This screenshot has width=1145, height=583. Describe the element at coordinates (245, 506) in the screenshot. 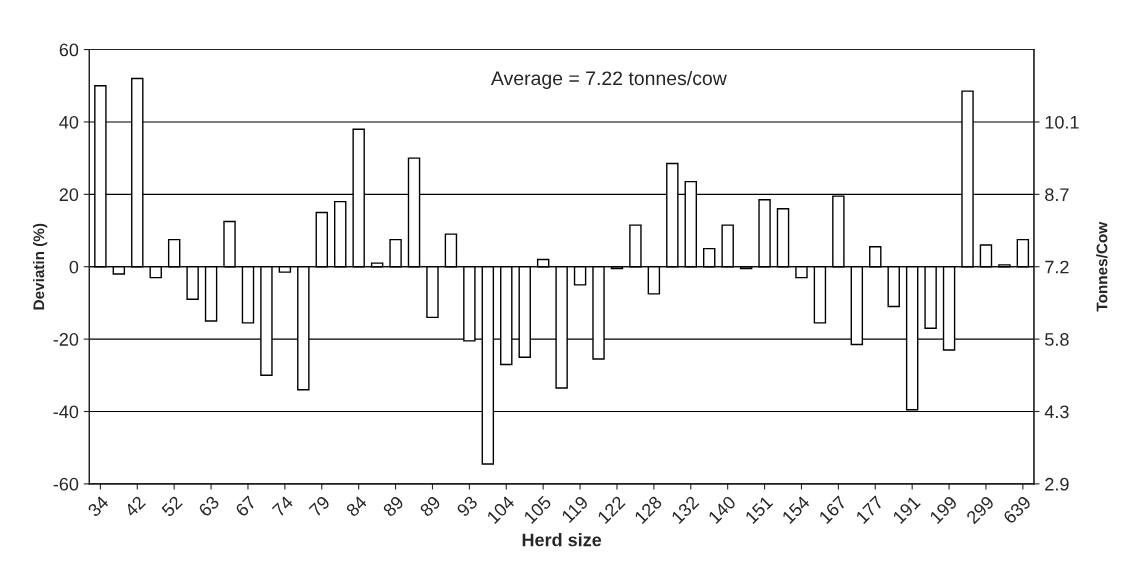

I see `x-tick-label: 67` at that location.